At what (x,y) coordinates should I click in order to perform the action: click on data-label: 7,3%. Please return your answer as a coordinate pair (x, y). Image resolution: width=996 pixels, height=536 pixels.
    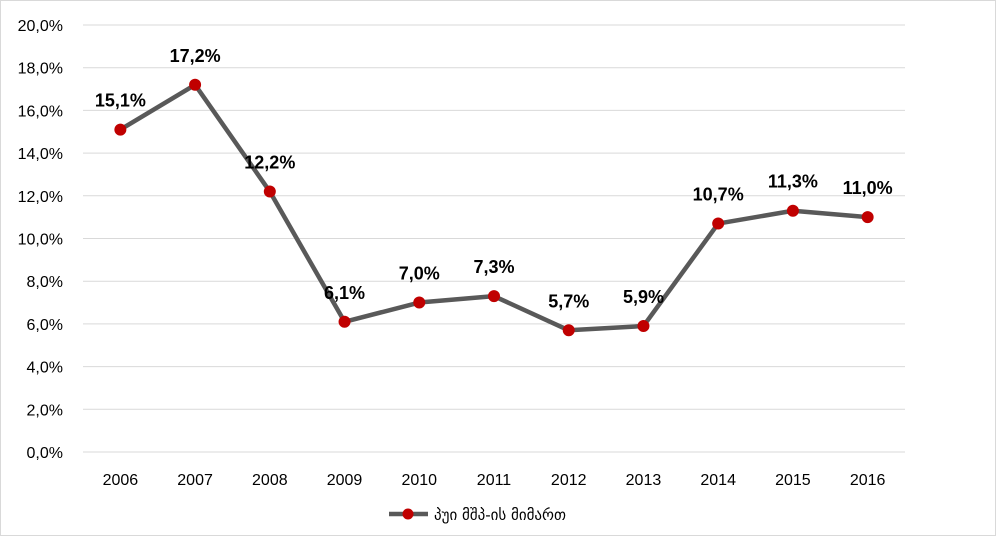
    Looking at the image, I should click on (493, 267).